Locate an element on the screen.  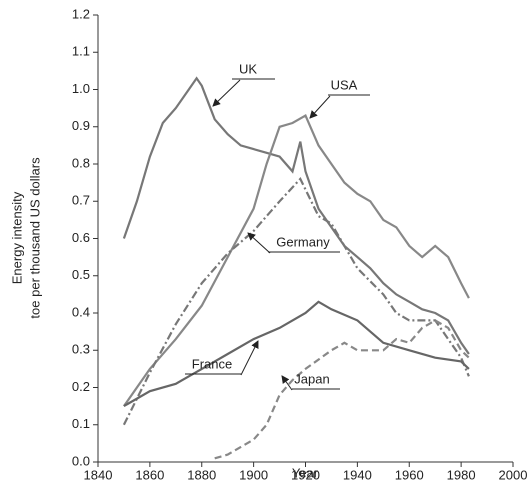
x-tick-label: 1920 is located at coordinates (305, 474).